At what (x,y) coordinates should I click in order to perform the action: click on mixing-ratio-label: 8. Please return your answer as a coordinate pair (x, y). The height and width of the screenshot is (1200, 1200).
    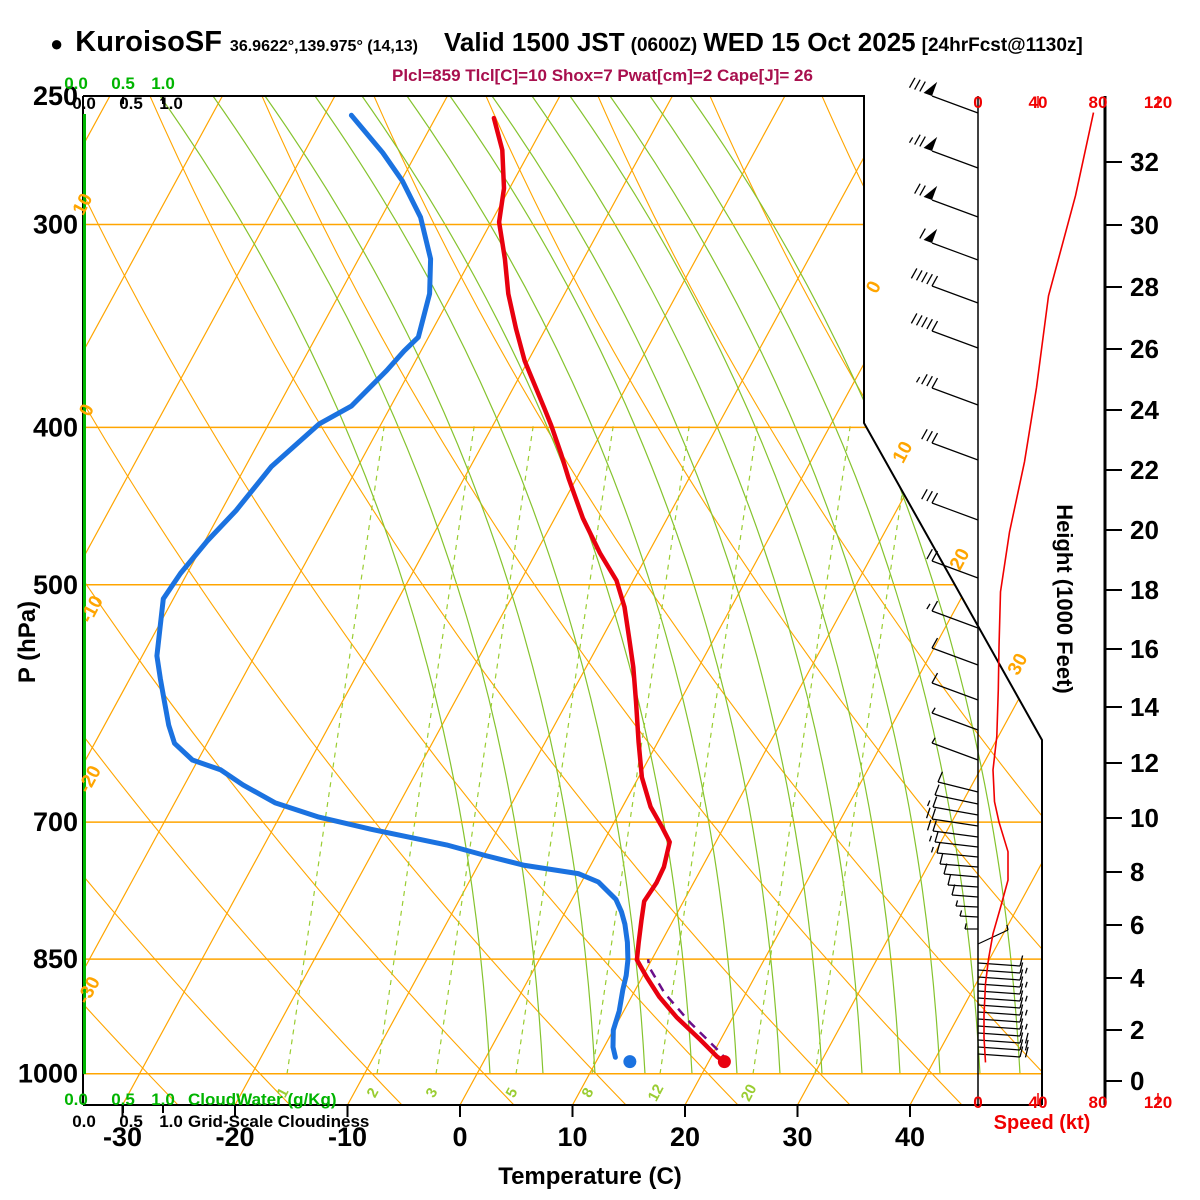
    Looking at the image, I should click on (588, 1092).